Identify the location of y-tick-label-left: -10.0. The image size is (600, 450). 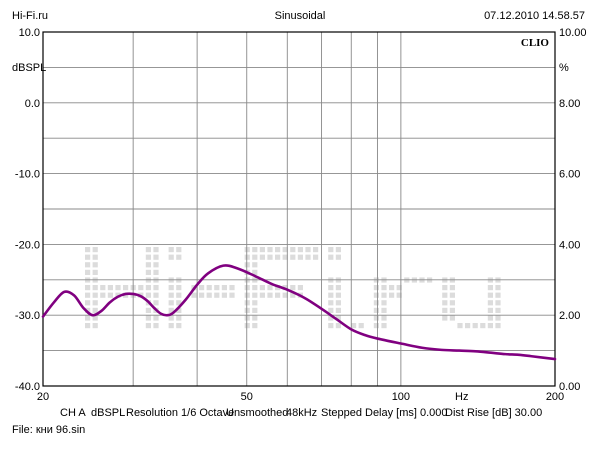
(27, 175).